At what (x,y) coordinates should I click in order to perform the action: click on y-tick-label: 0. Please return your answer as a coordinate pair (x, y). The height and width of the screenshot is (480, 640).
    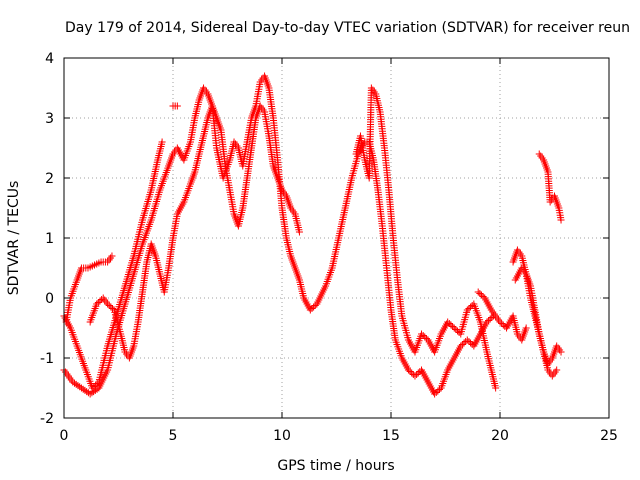
    Looking at the image, I should click on (49, 299).